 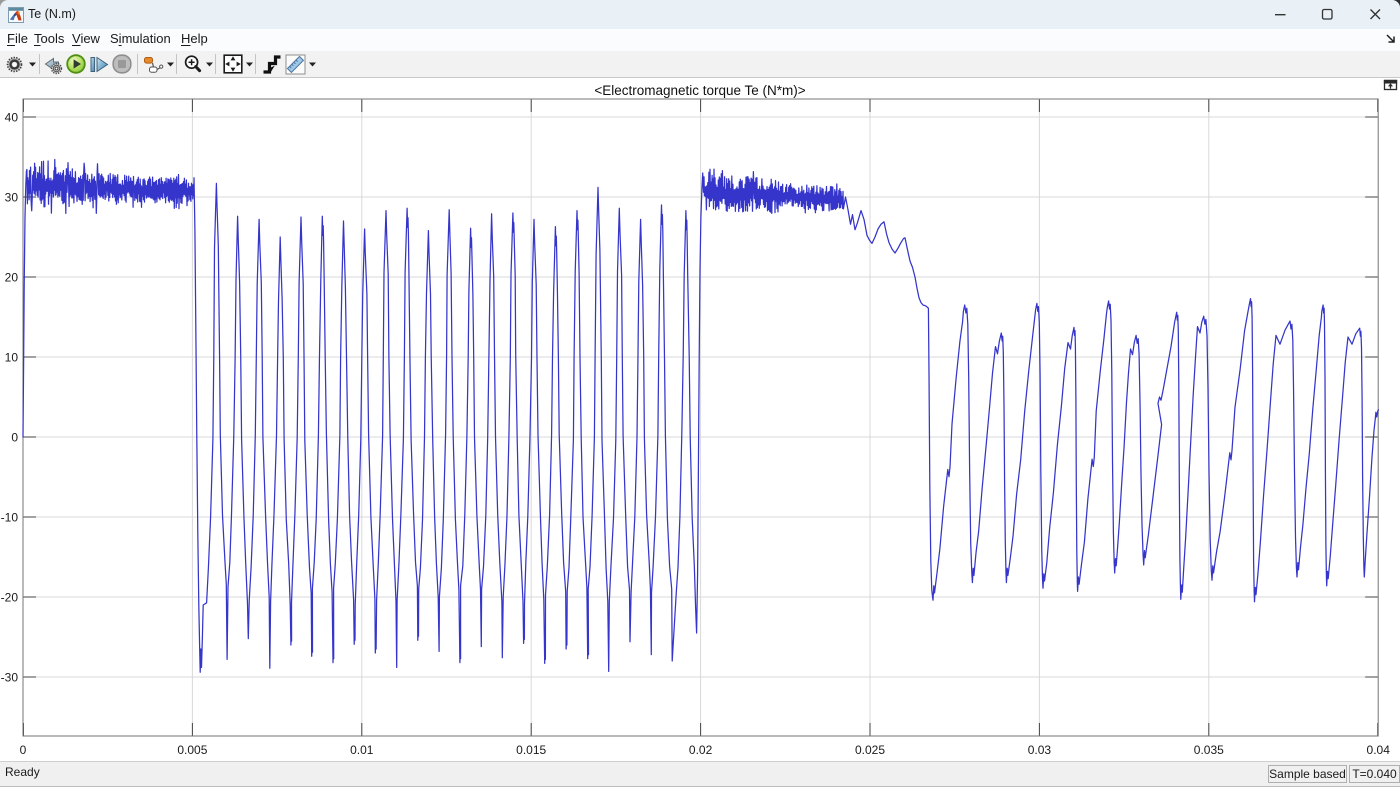 I want to click on svg-text: 0.035, so click(x=1209, y=750).